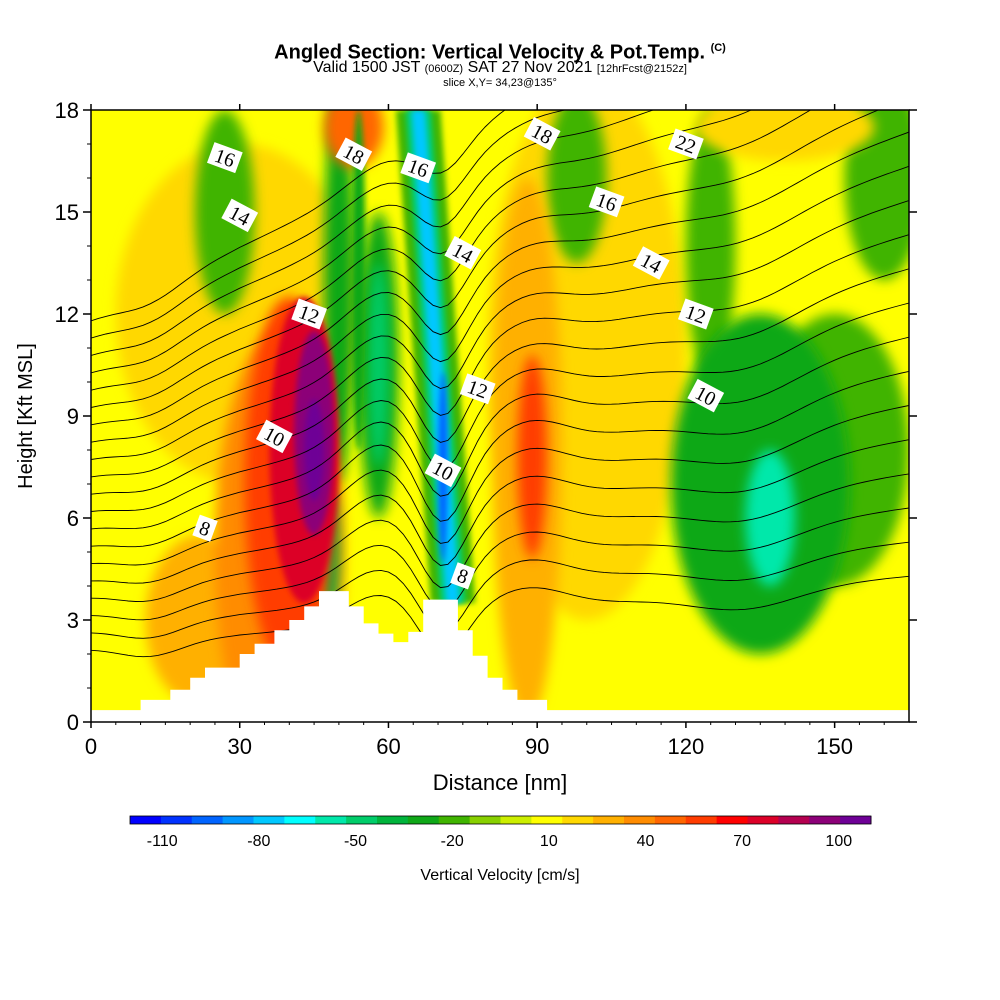 The height and width of the screenshot is (1000, 1000). I want to click on x-tick-label: 150, so click(834, 746).